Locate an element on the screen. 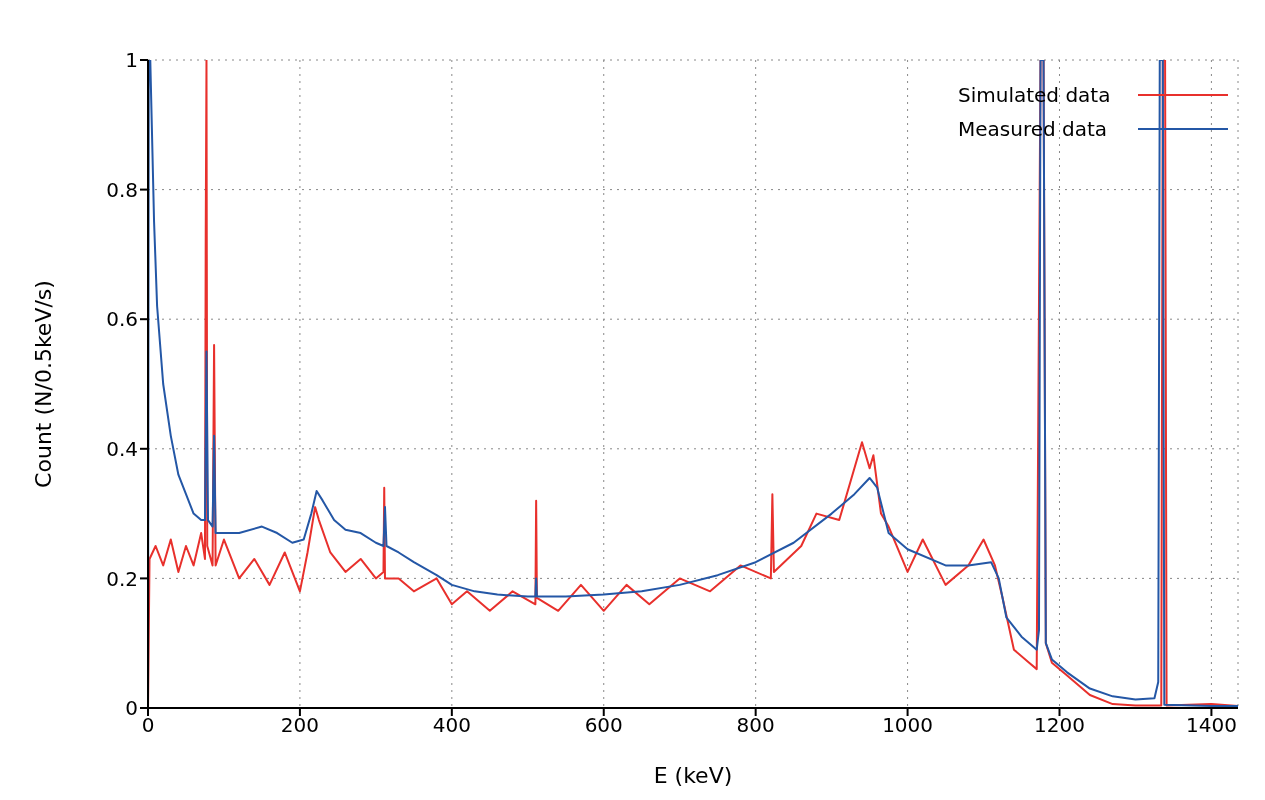 This screenshot has width=1265, height=800. x-tick-label: 800 is located at coordinates (755, 725).